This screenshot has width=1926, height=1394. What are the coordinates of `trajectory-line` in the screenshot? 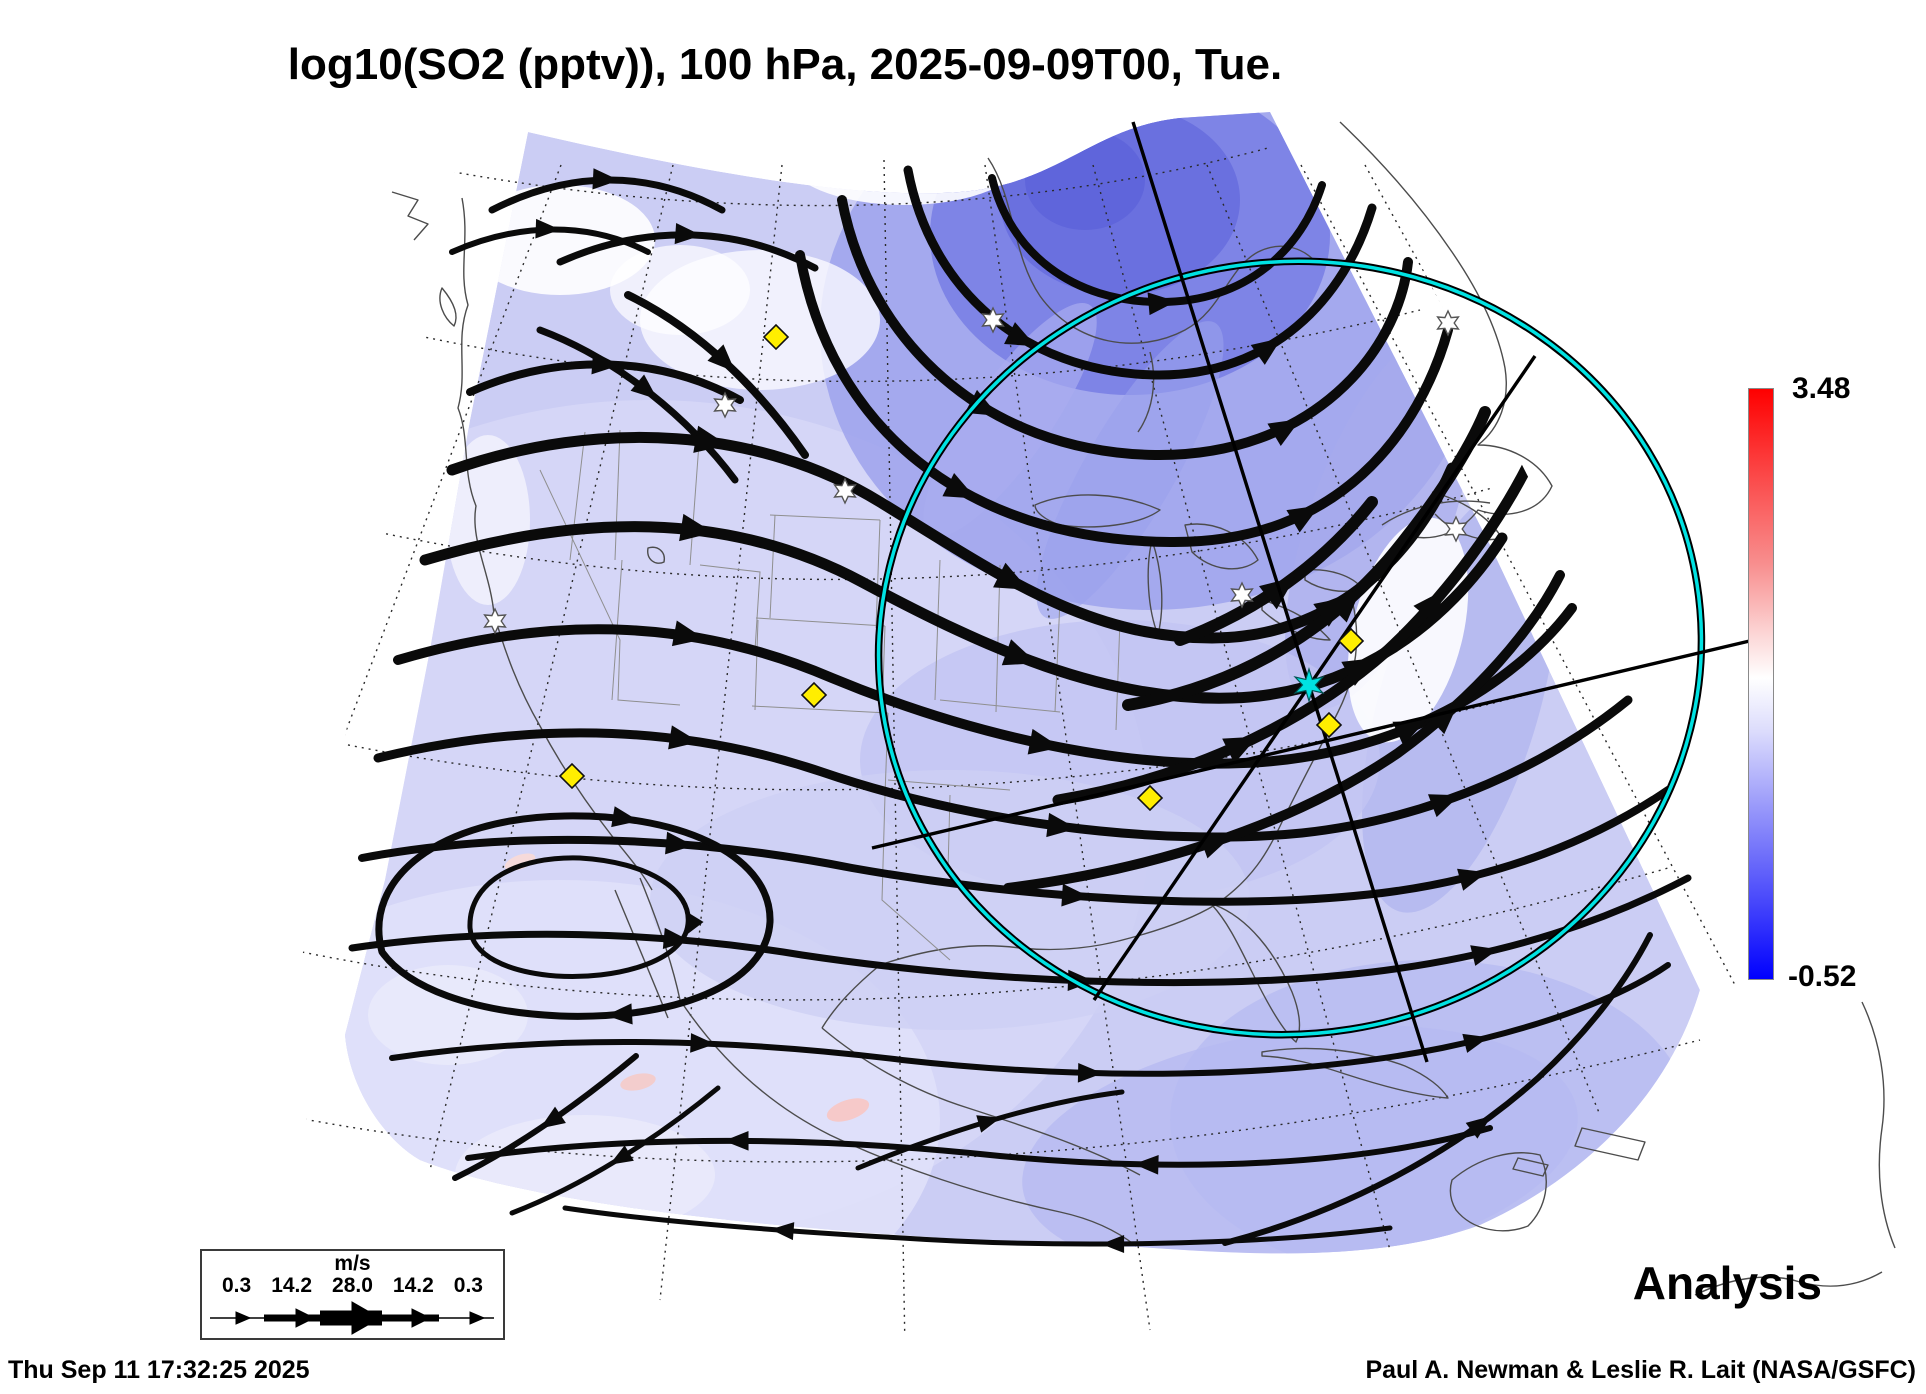 It's located at (1280, 592).